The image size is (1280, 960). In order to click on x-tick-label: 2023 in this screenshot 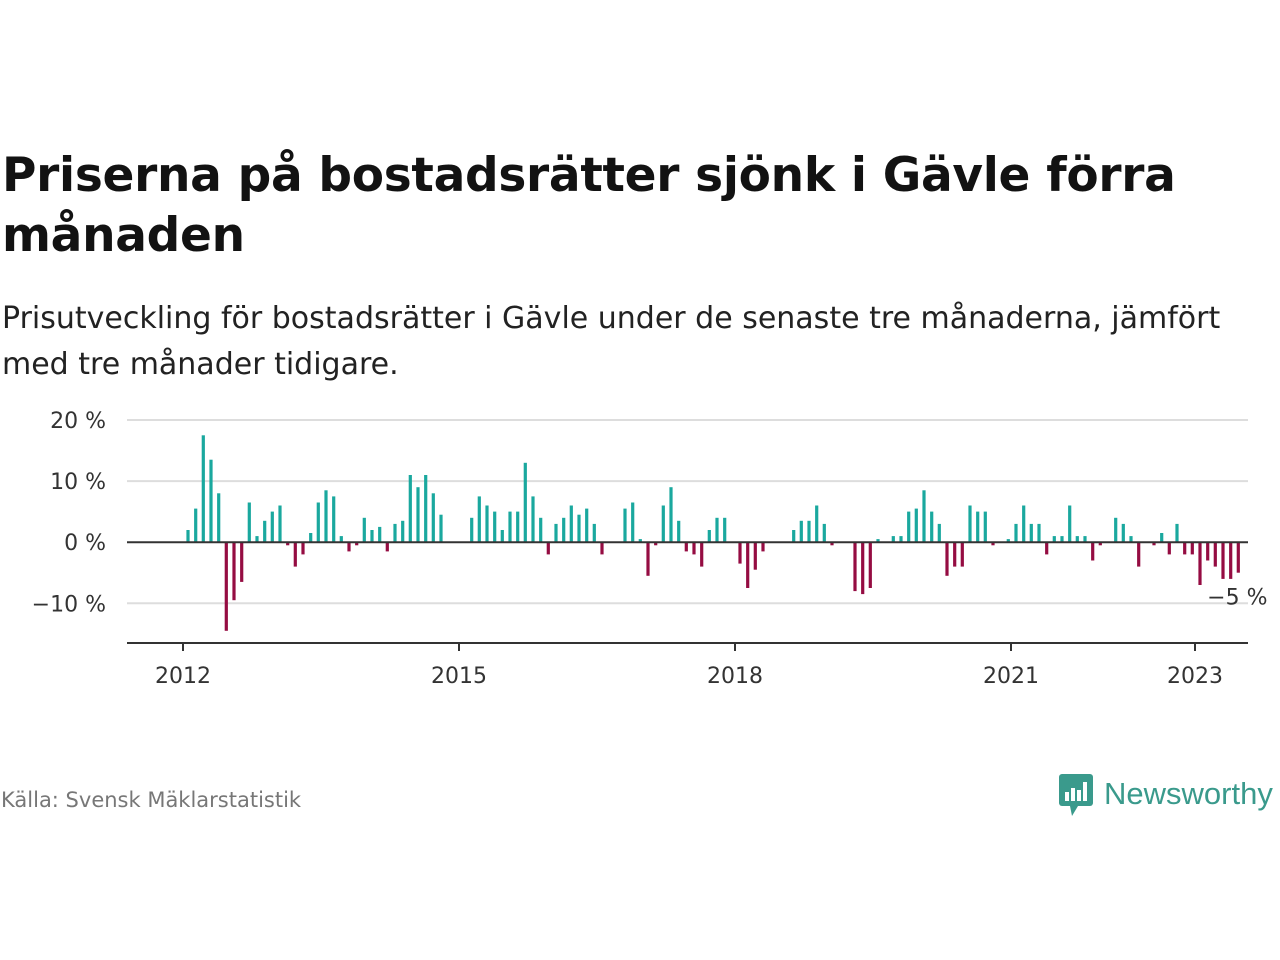, I will do `click(1195, 676)`.